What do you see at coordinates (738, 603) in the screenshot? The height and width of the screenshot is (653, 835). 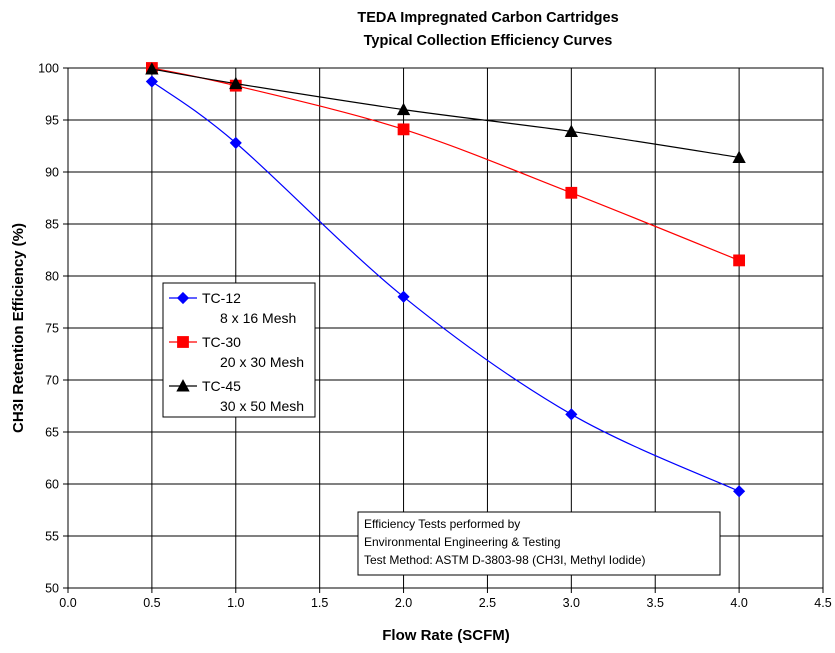 I see `x-tick-label: 4.0` at bounding box center [738, 603].